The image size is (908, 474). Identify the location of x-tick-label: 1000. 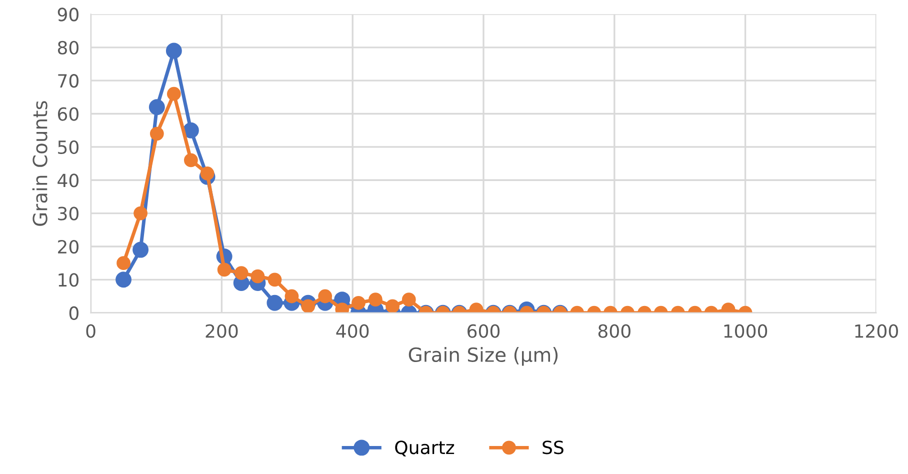
(746, 331).